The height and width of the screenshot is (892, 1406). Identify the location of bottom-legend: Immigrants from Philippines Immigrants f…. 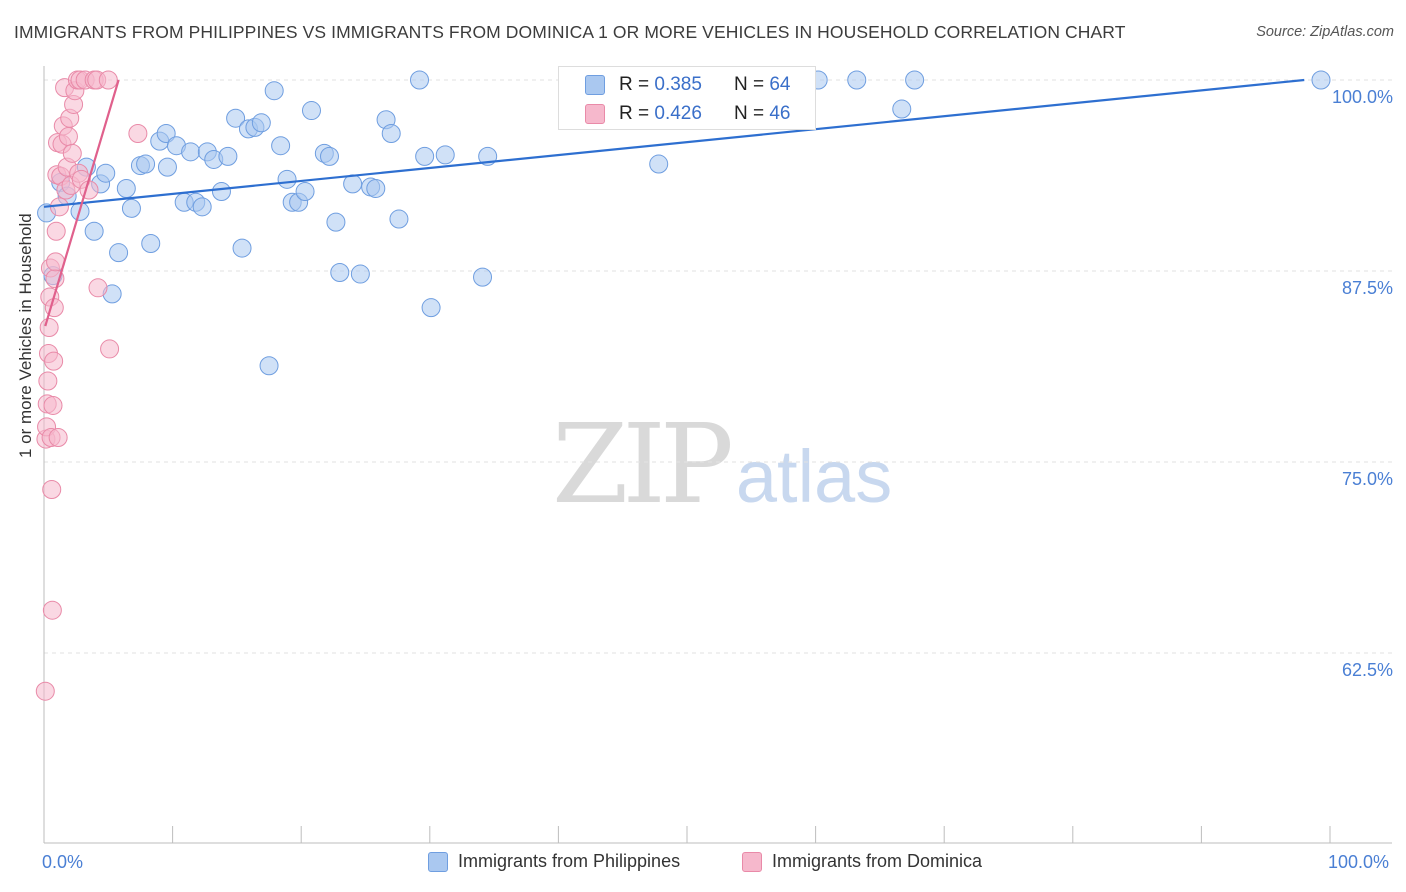
(703, 865).